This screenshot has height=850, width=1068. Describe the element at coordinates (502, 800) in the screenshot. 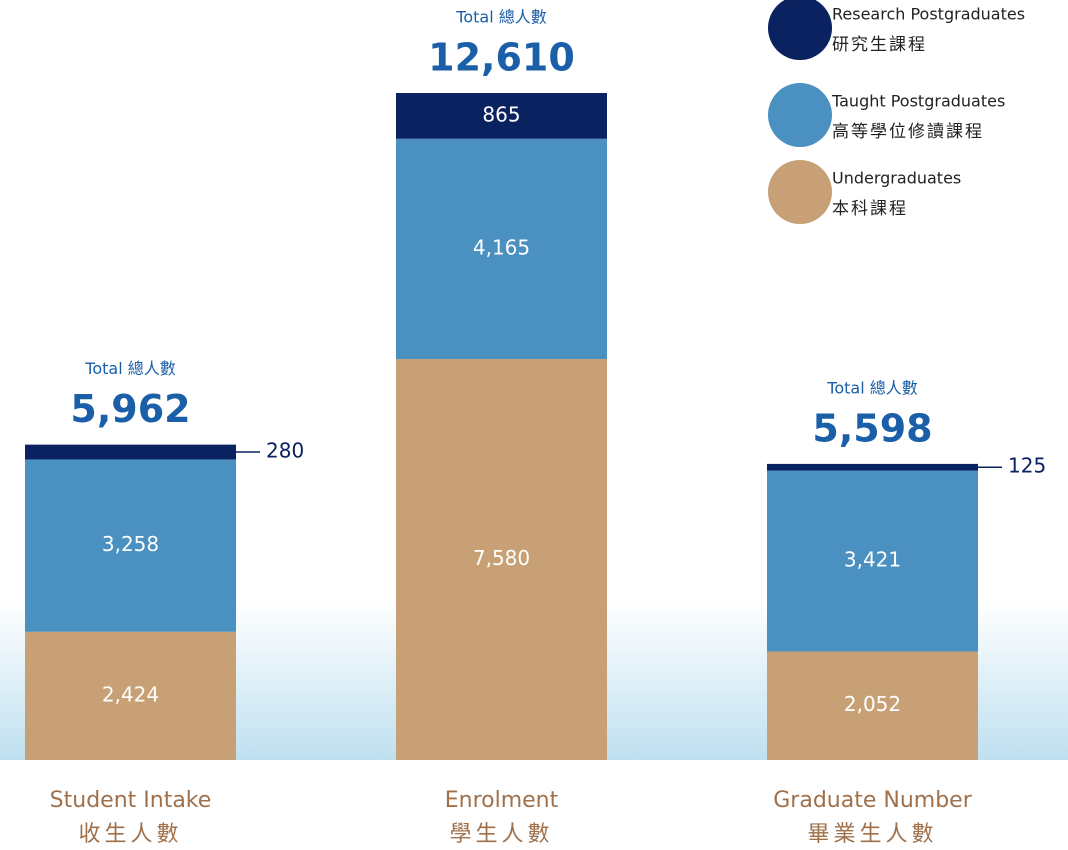

I see `category-label: Enrolment` at that location.